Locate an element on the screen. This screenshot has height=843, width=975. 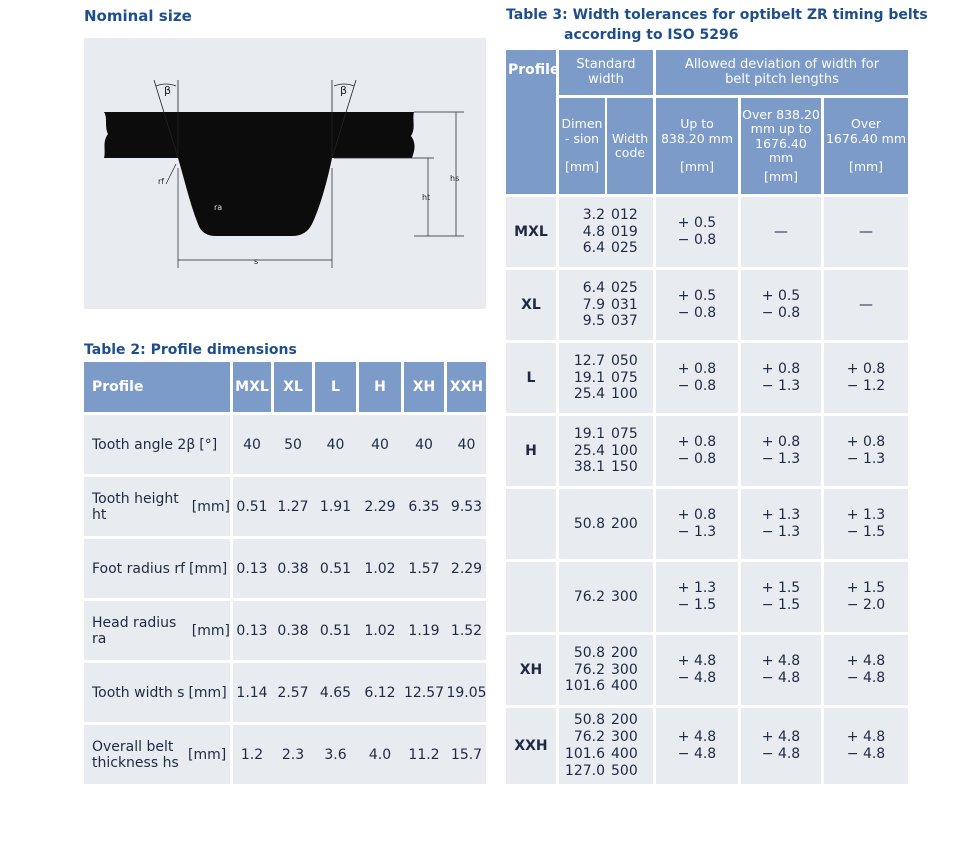
table3-profile-label: XL is located at coordinates (531, 304).